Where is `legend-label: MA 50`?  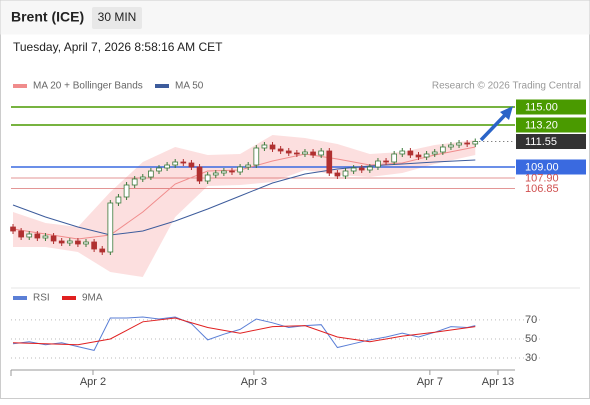 legend-label: MA 50 is located at coordinates (189, 86).